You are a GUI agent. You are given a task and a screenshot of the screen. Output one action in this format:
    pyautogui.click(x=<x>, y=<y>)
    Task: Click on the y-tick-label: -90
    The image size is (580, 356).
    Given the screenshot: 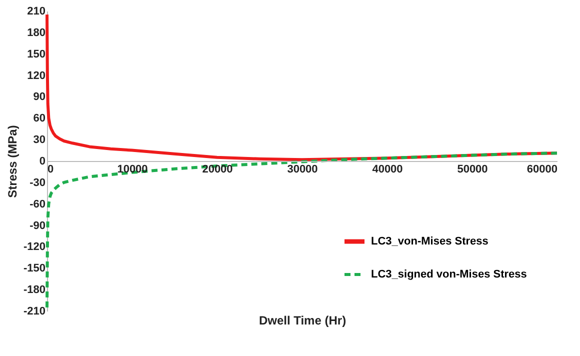 What is the action you would take?
    pyautogui.click(x=38, y=226)
    